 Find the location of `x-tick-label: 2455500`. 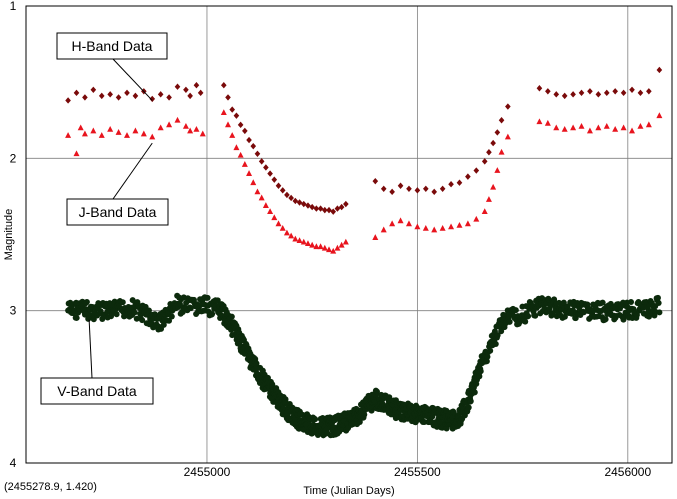

x-tick-label: 2455500 is located at coordinates (417, 472).